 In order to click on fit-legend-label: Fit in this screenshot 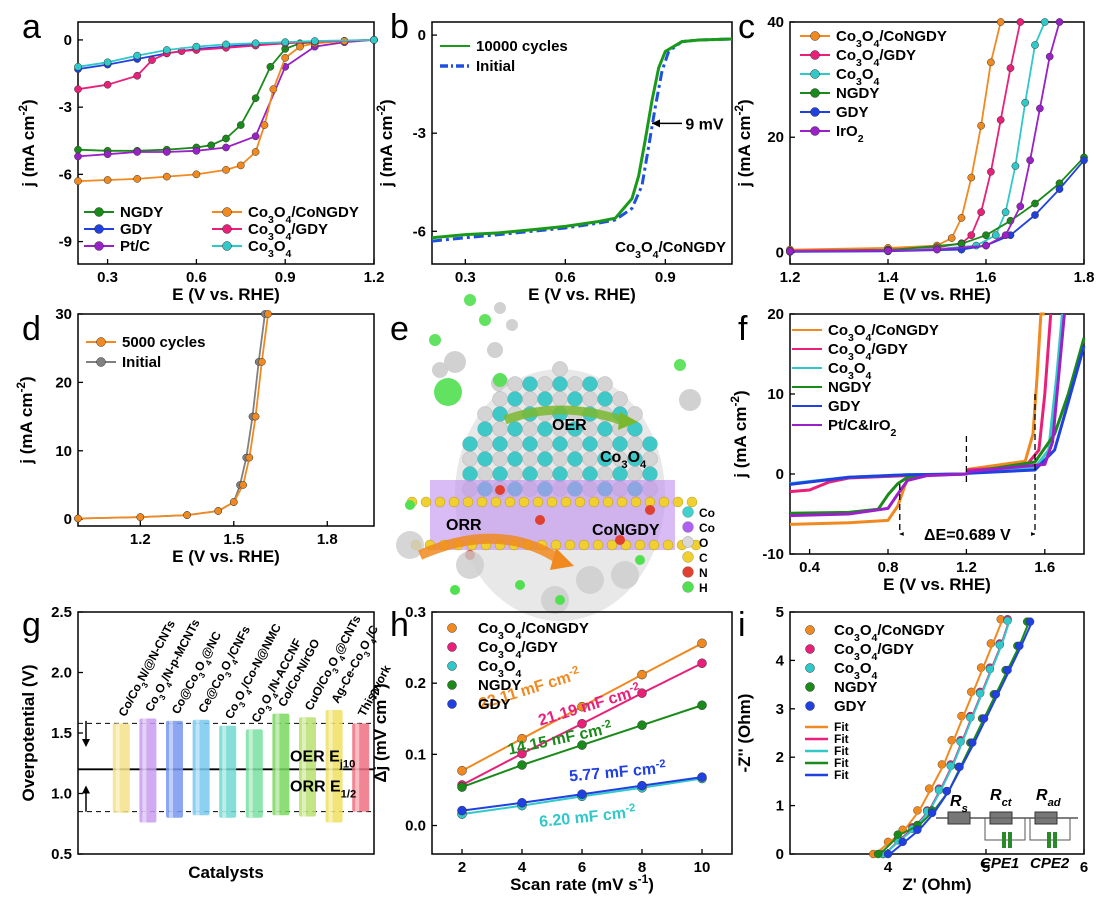, I will do `click(841, 775)`.